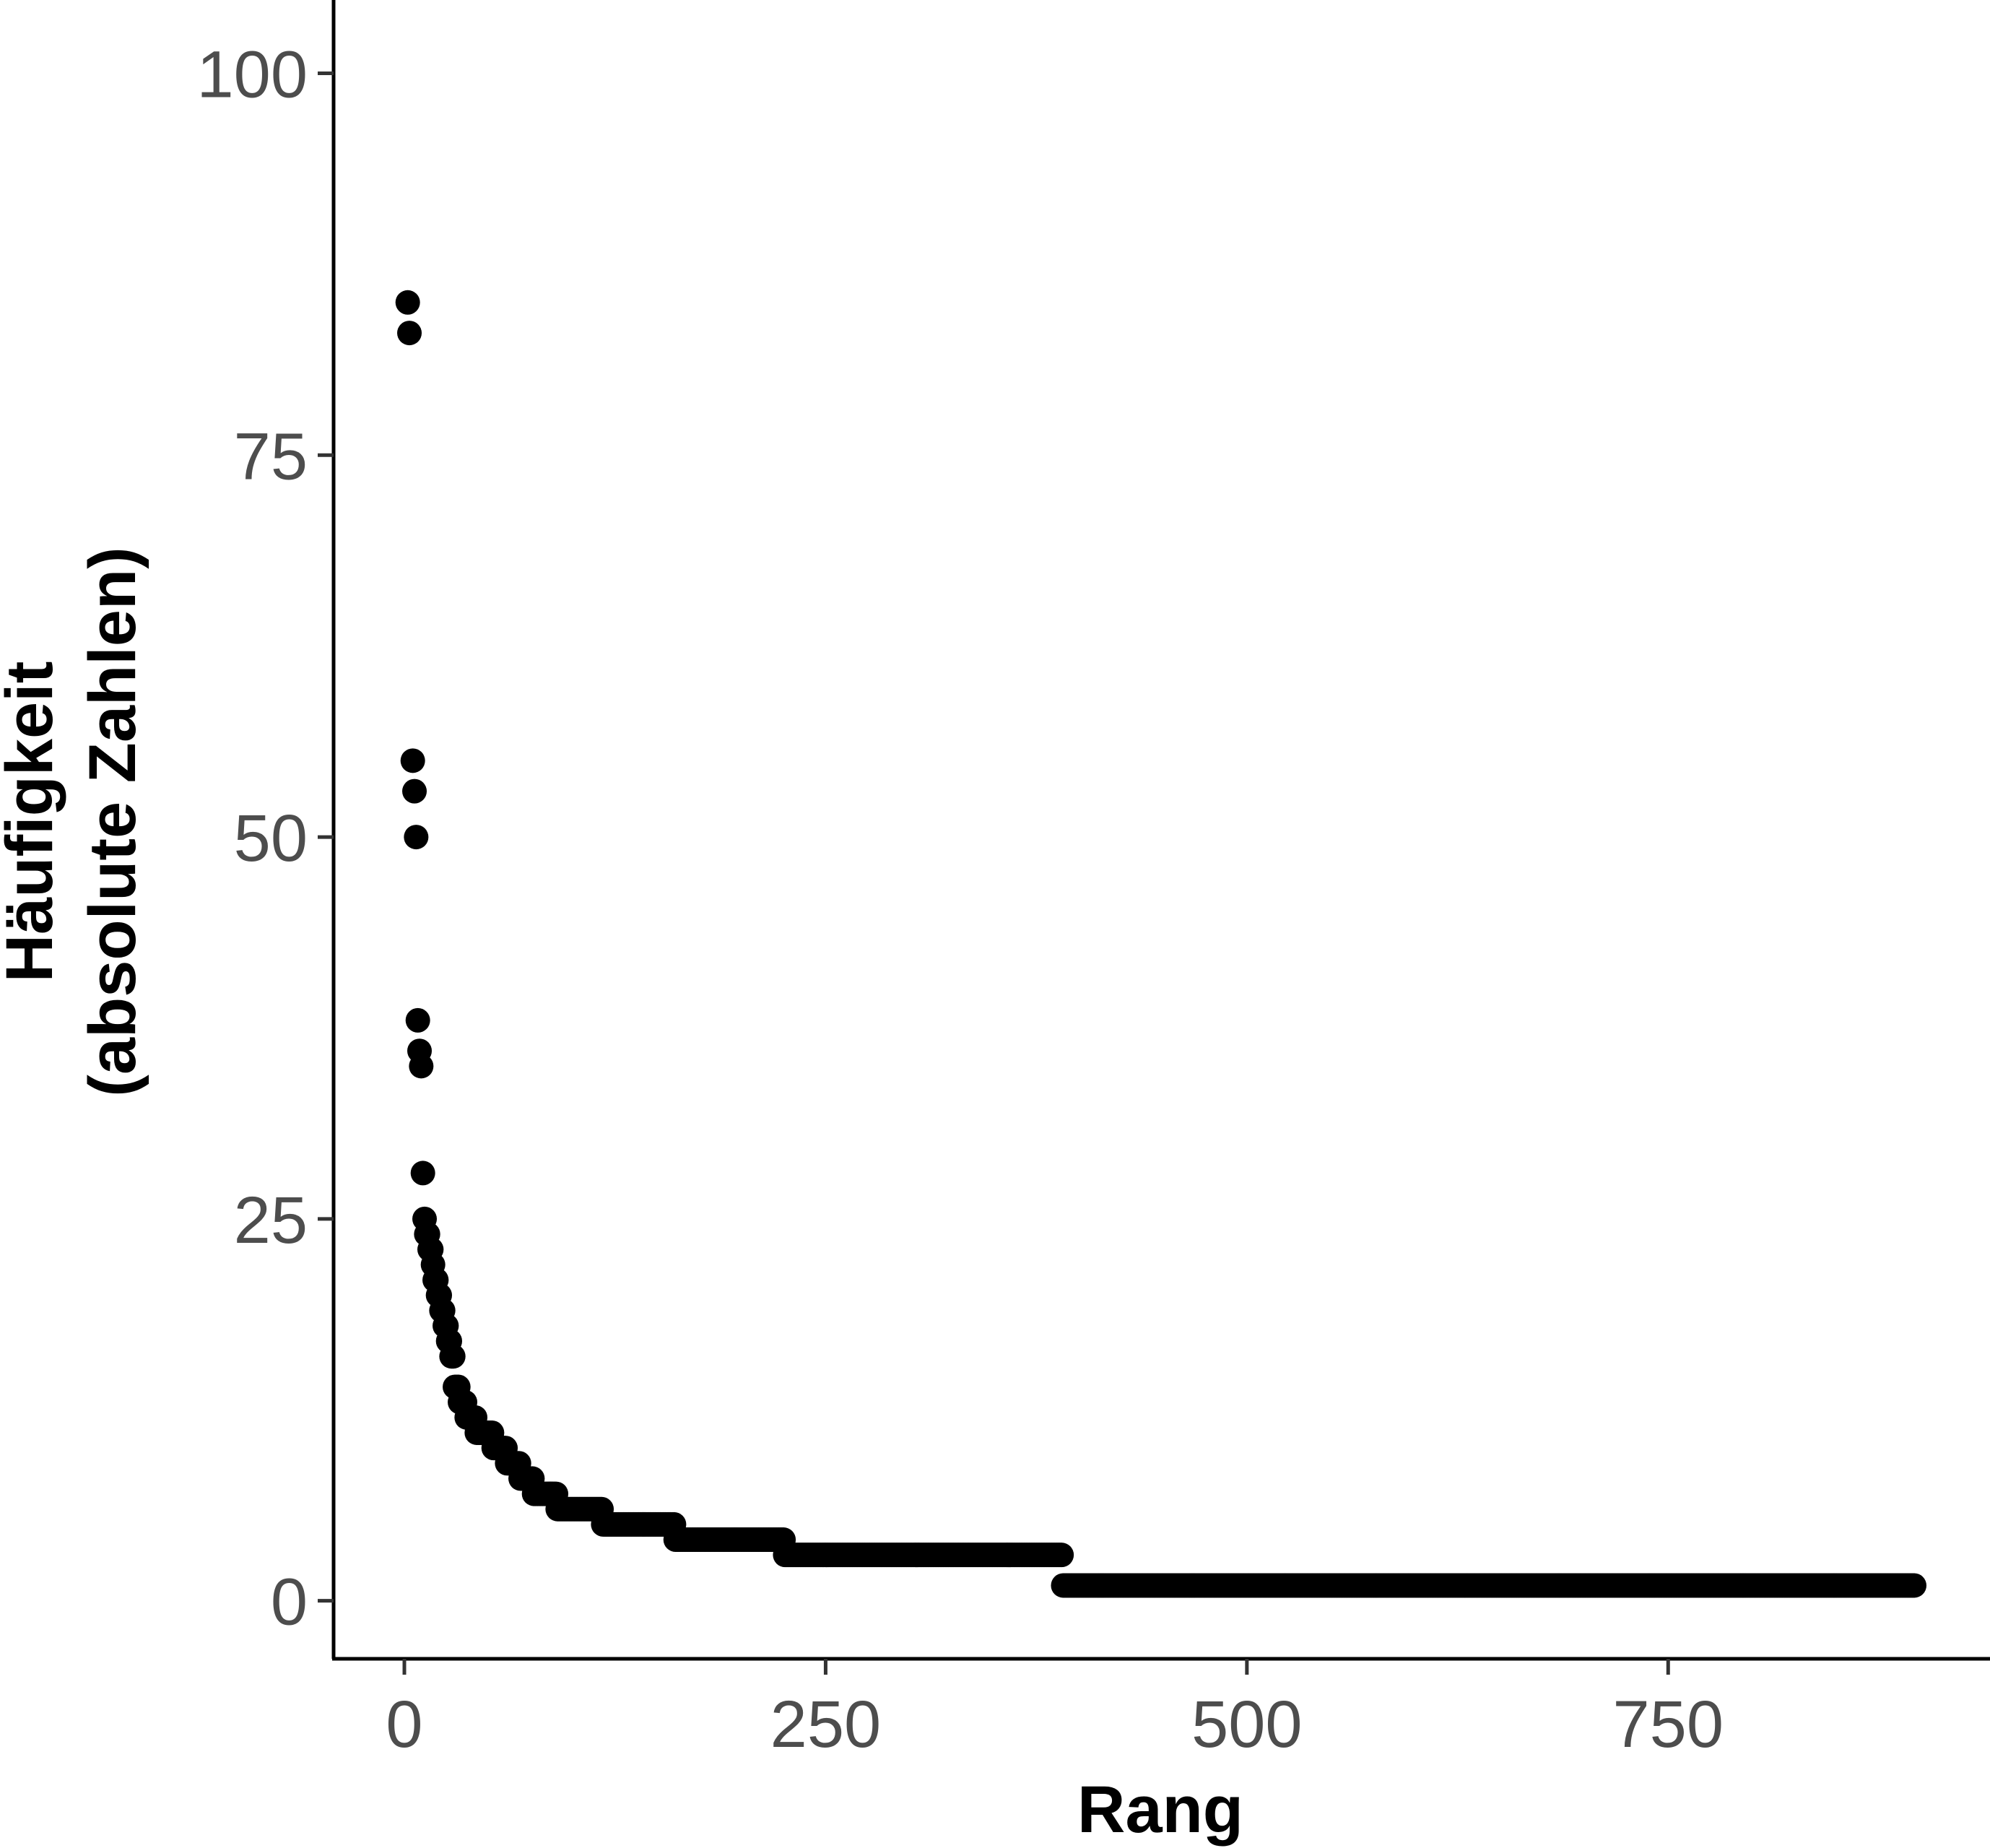 The height and width of the screenshot is (1848, 1990). Describe the element at coordinates (271, 456) in the screenshot. I see `y-tick-label: 75` at that location.